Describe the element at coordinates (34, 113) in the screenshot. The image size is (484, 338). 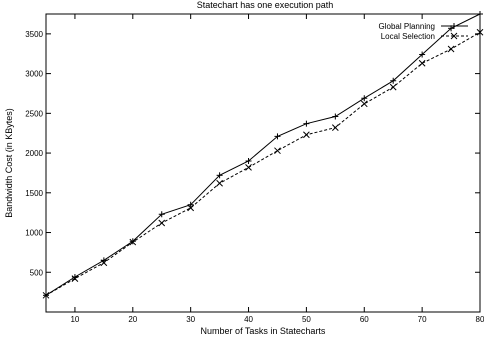
I see `y-tick-label: 2500` at that location.